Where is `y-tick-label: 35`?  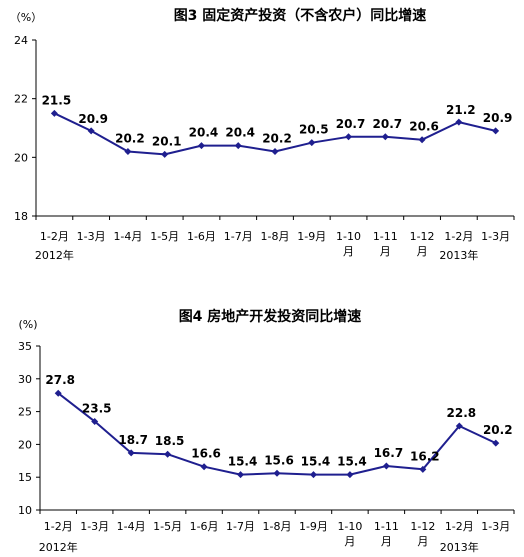
y-tick-label: 35 is located at coordinates (25, 346).